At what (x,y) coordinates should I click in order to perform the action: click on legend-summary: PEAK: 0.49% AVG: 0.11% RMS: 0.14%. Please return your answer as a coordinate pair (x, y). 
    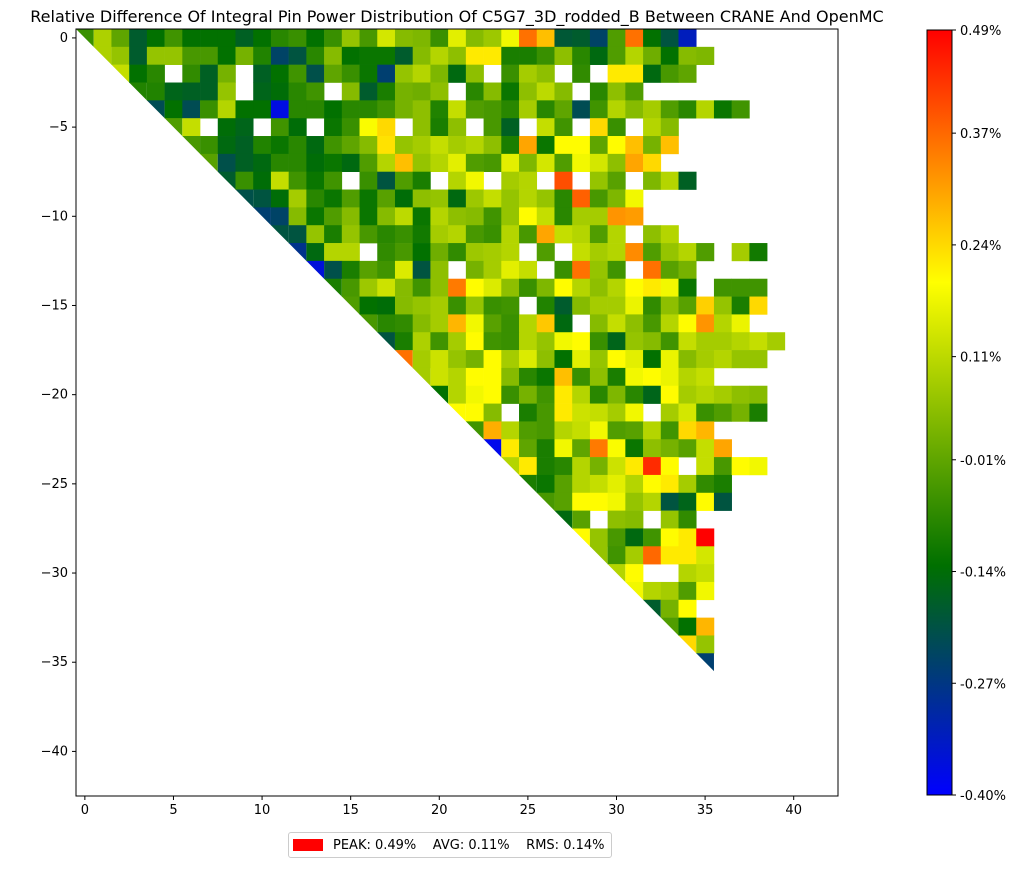
    Looking at the image, I should click on (469, 845).